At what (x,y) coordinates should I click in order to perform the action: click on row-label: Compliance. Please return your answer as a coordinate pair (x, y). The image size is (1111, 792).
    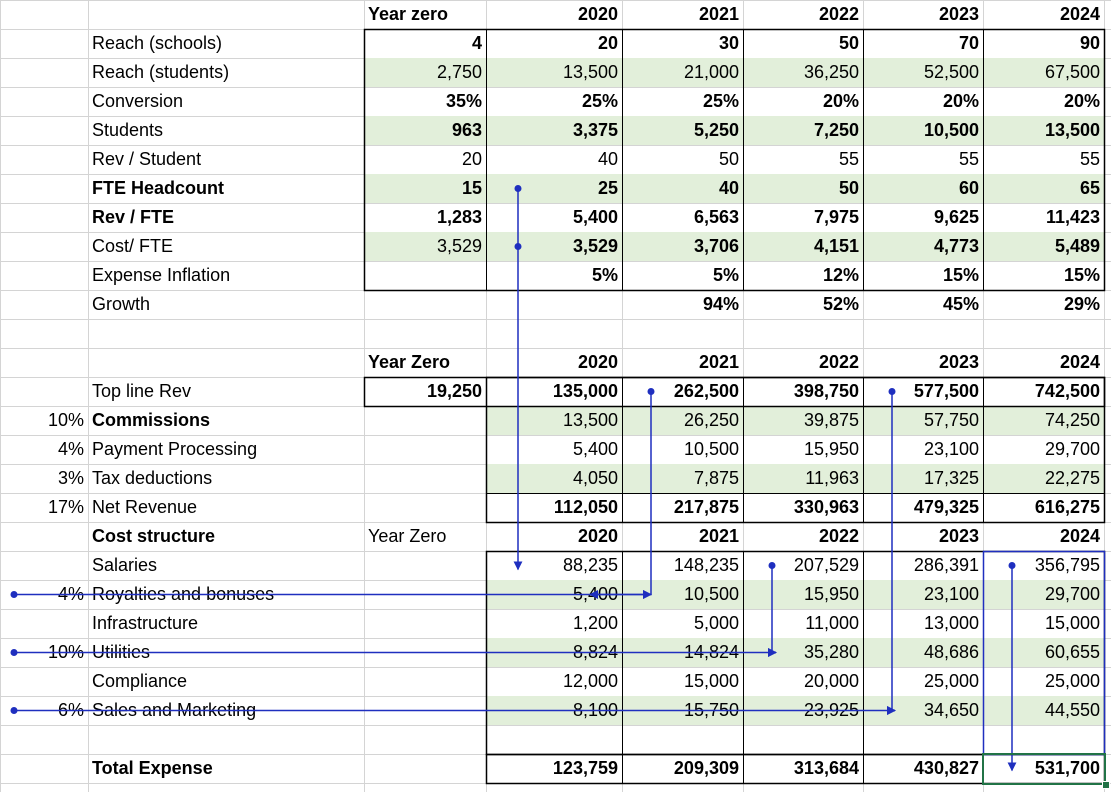
    Looking at the image, I should click on (140, 681).